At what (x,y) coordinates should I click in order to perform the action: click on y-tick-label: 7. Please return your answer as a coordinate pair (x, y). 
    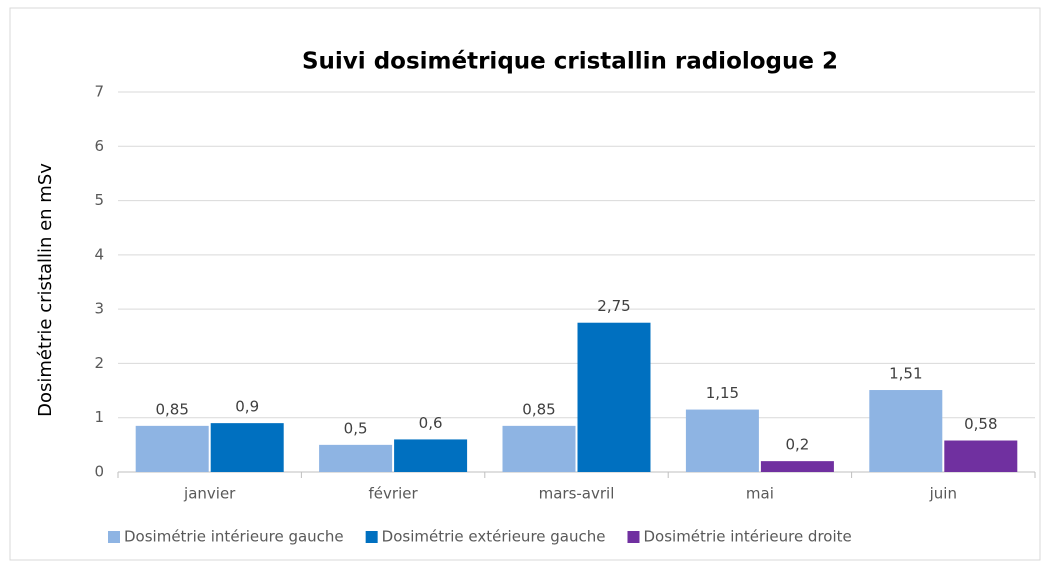
    Looking at the image, I should click on (99, 92).